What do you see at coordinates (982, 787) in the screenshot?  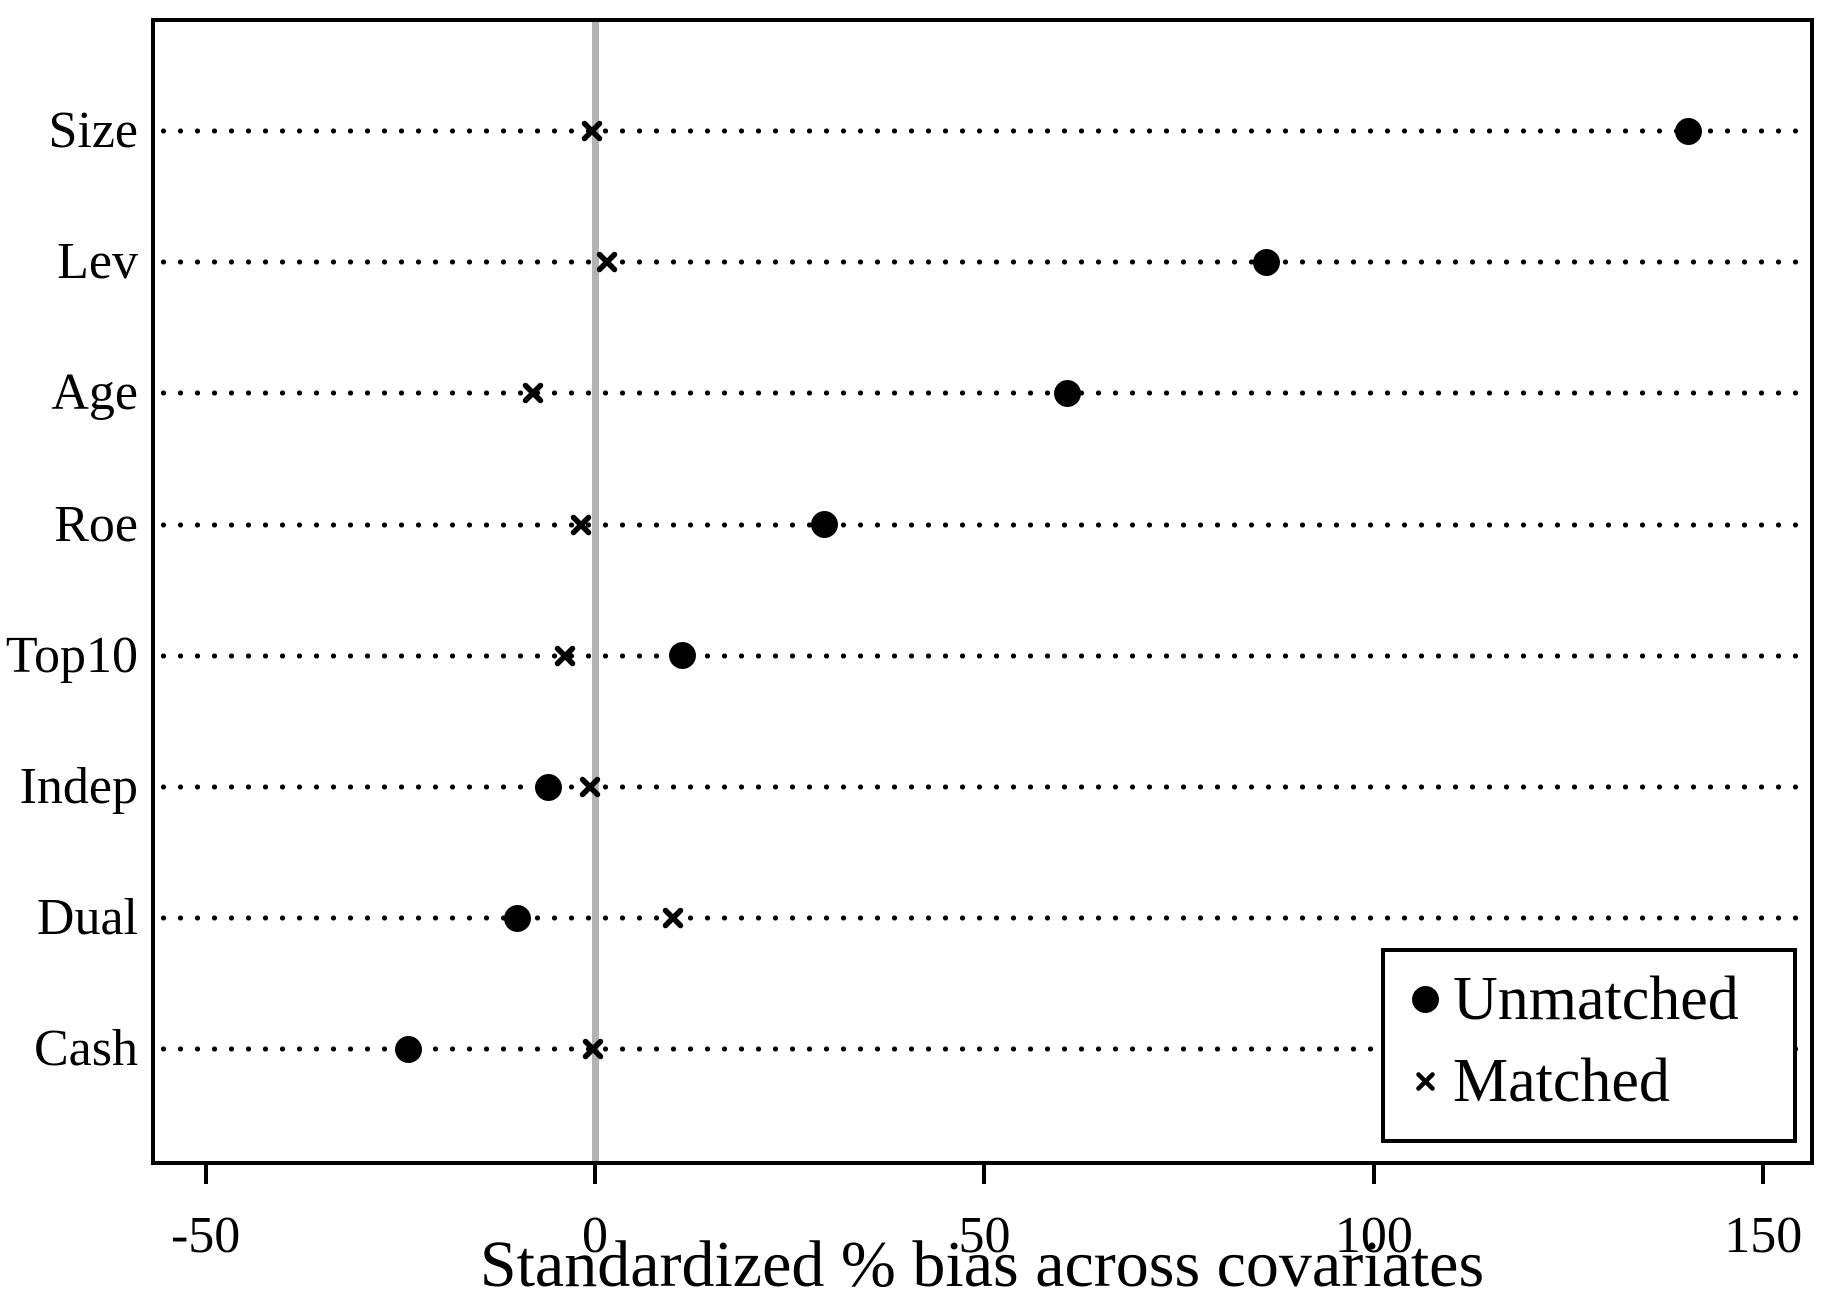 I see `grid-row-line-indep` at bounding box center [982, 787].